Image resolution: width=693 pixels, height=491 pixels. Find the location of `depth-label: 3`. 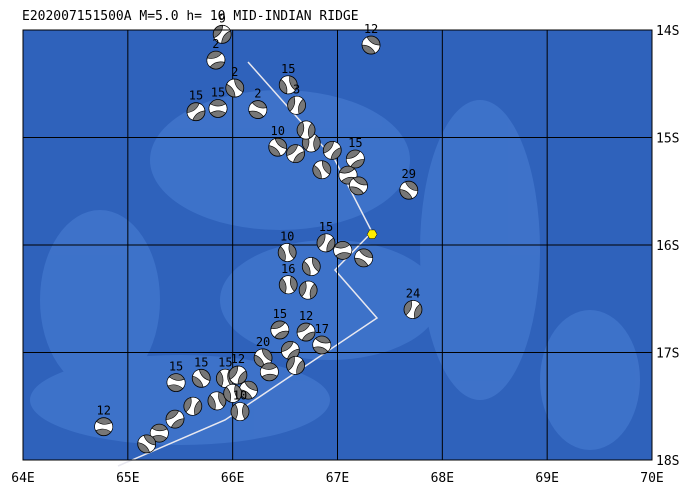

depth-label: 3 is located at coordinates (296, 89).